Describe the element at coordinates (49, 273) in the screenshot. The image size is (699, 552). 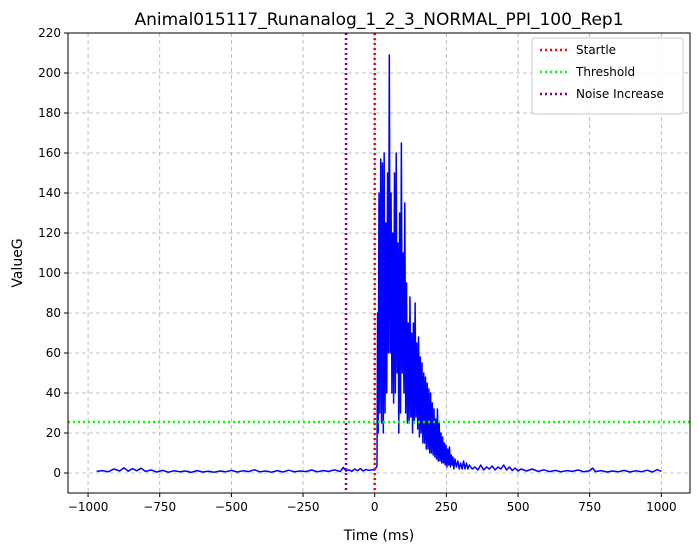
I see `y-tick-label: 100` at that location.